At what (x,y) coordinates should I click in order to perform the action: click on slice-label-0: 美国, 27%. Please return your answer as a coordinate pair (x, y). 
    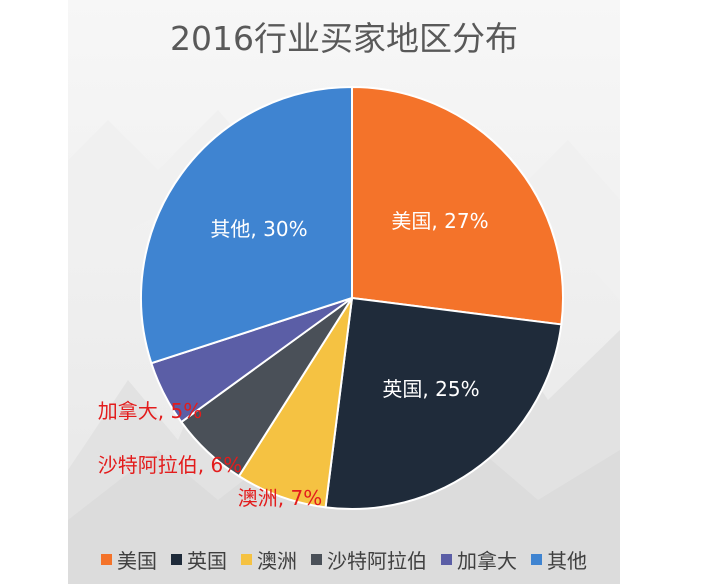
    Looking at the image, I should click on (439, 221).